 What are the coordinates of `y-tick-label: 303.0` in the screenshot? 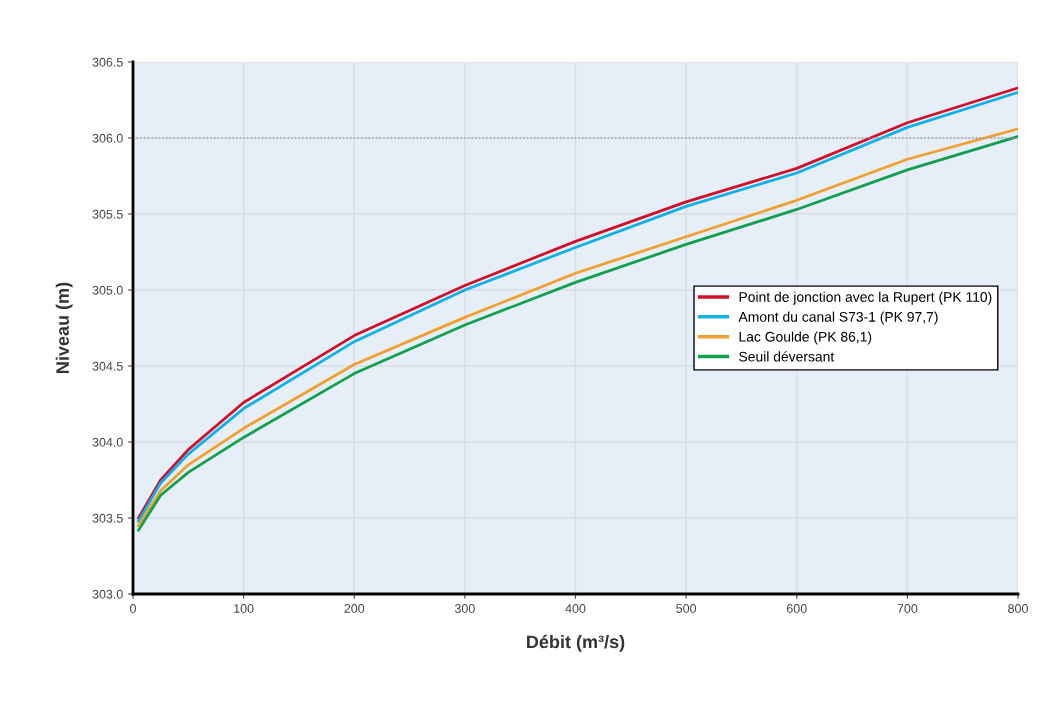 It's located at (107, 594).